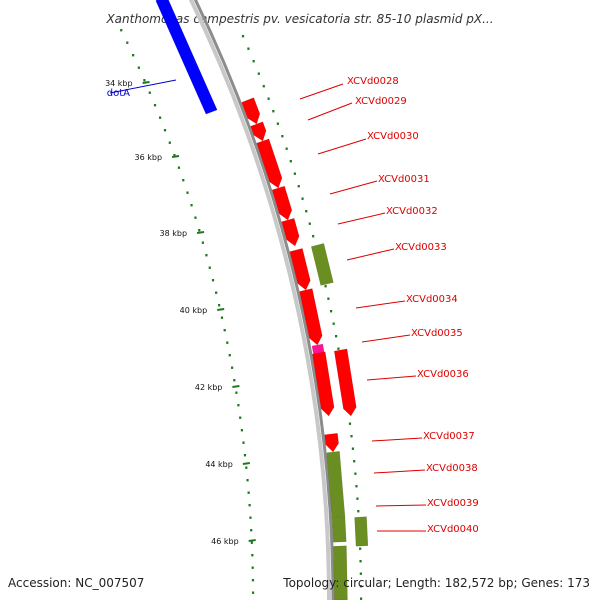  Describe the element at coordinates (412, 211) in the screenshot. I see `gene-label-xcvd0032: XCVd0032` at that location.